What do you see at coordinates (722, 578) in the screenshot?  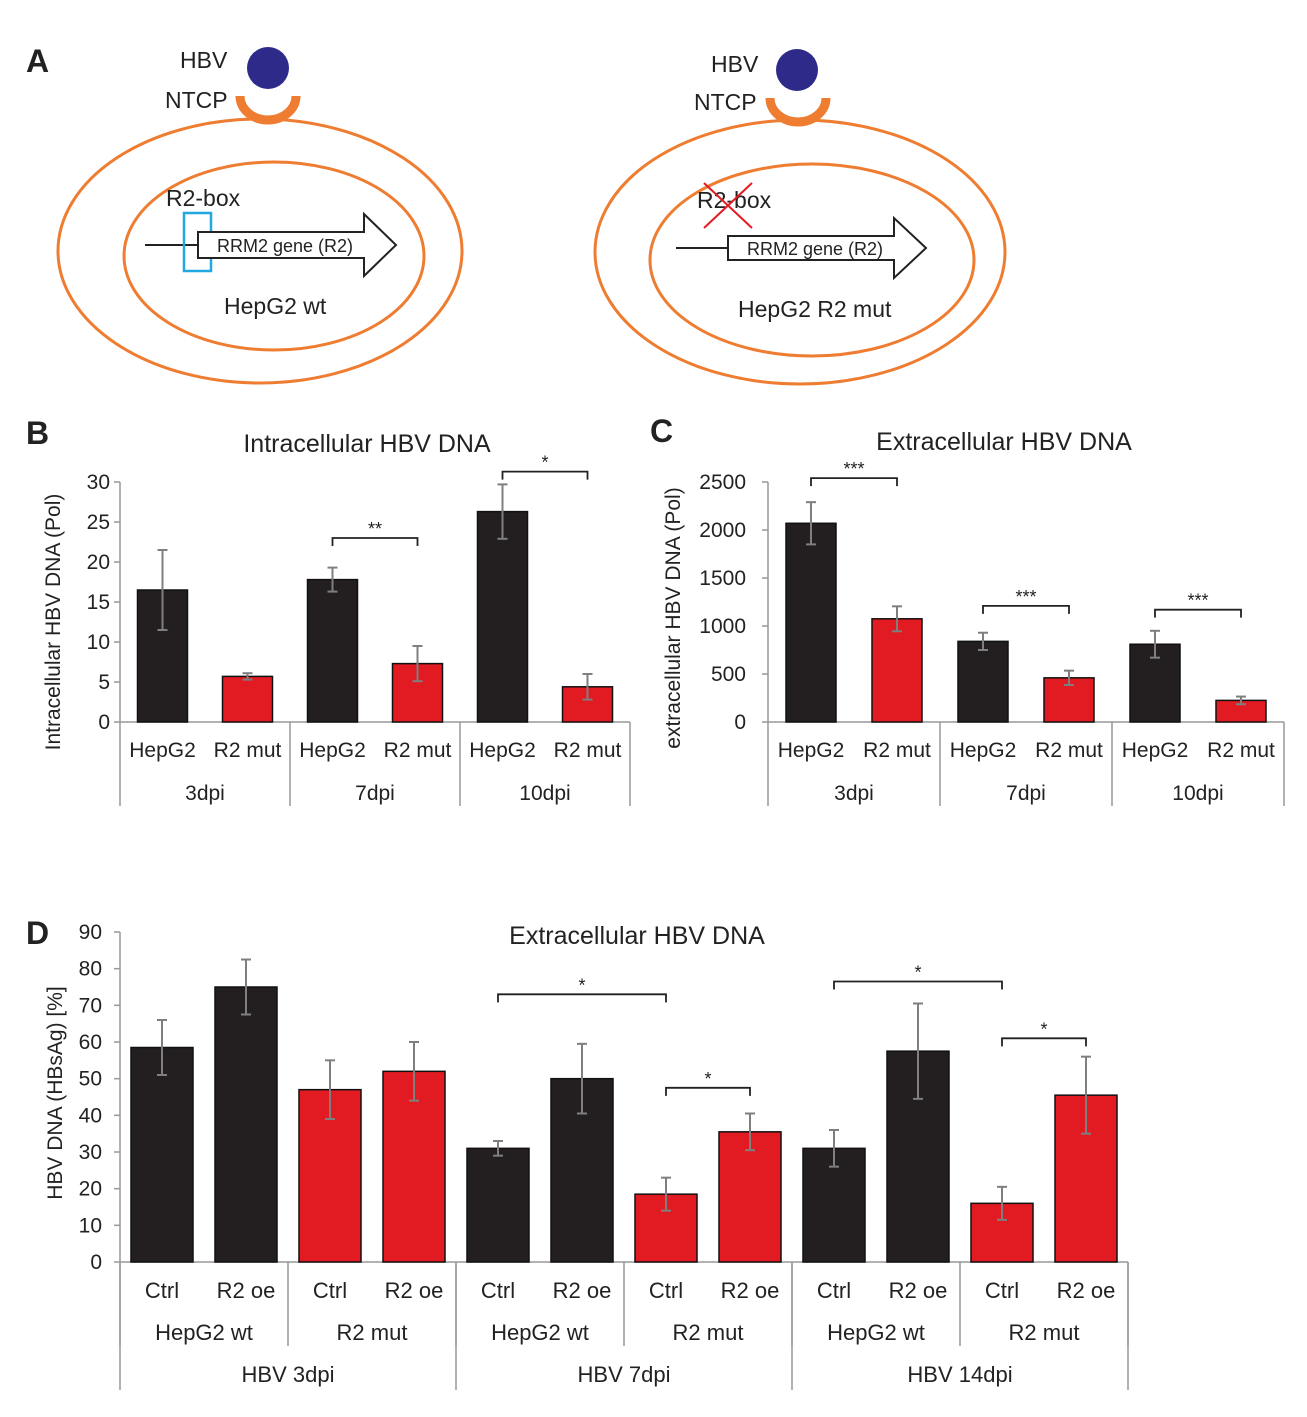 I see `y-tick-label: 1500` at bounding box center [722, 578].